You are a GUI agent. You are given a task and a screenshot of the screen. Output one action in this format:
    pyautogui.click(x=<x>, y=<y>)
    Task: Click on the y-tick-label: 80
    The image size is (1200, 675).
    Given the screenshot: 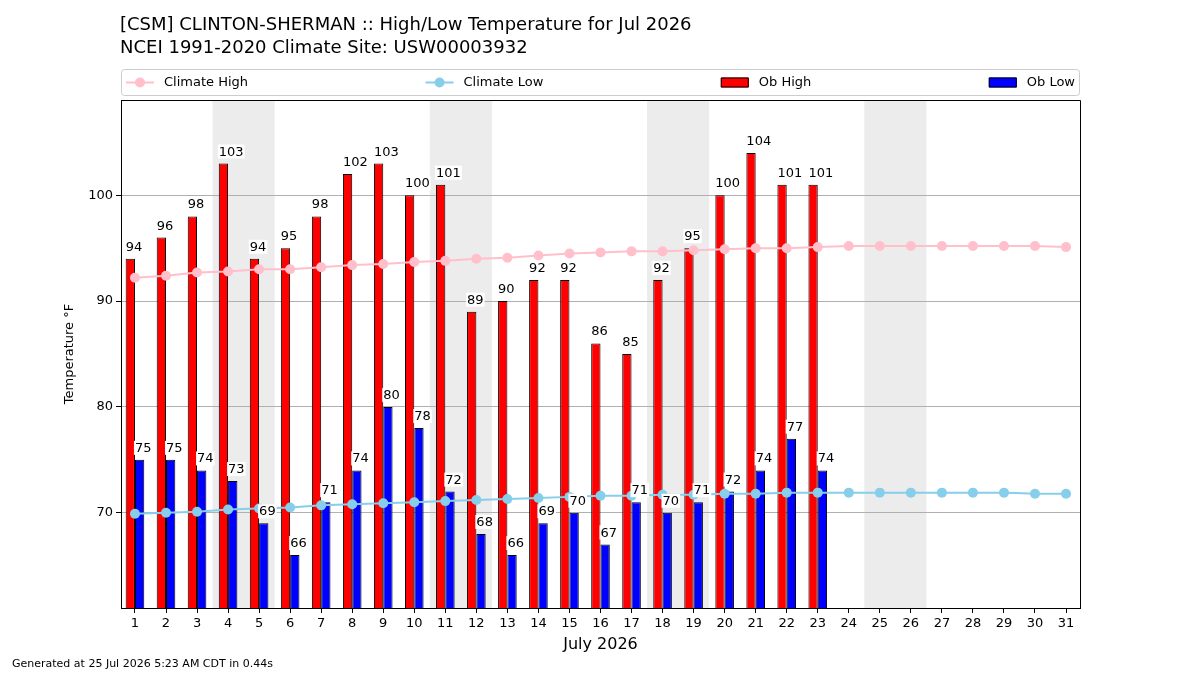 What is the action you would take?
    pyautogui.click(x=104, y=406)
    